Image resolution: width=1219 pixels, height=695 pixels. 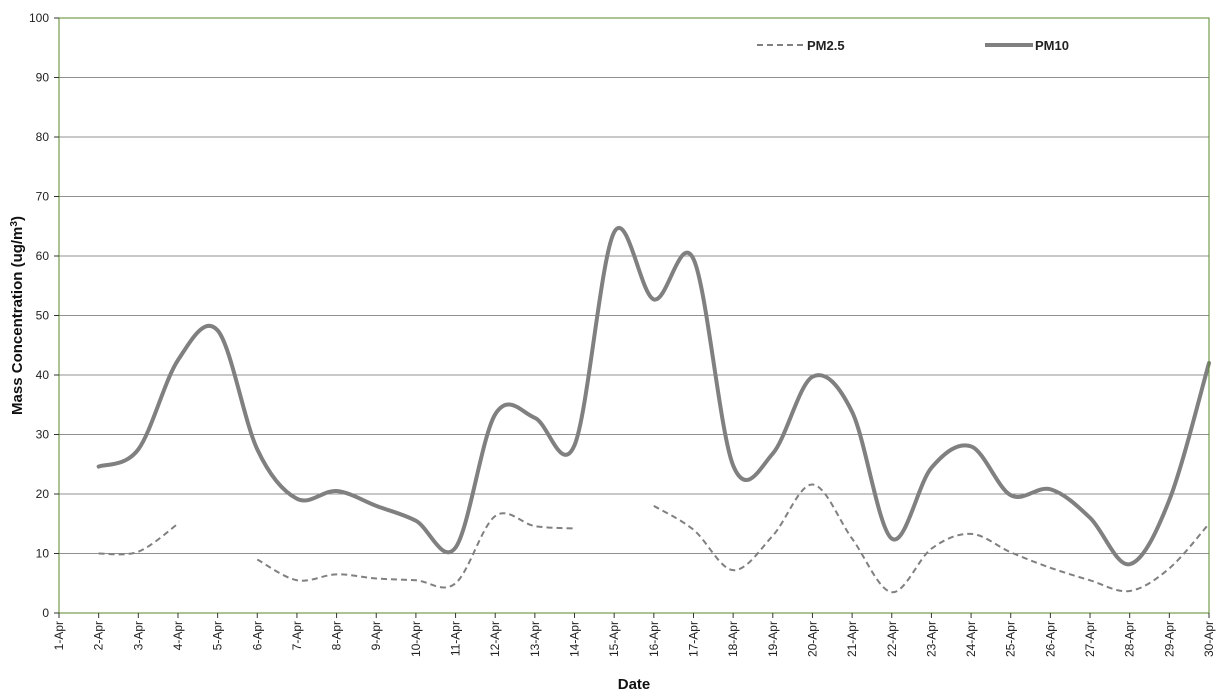 I want to click on x-tick-label: 14-Apr, so click(x=575, y=639).